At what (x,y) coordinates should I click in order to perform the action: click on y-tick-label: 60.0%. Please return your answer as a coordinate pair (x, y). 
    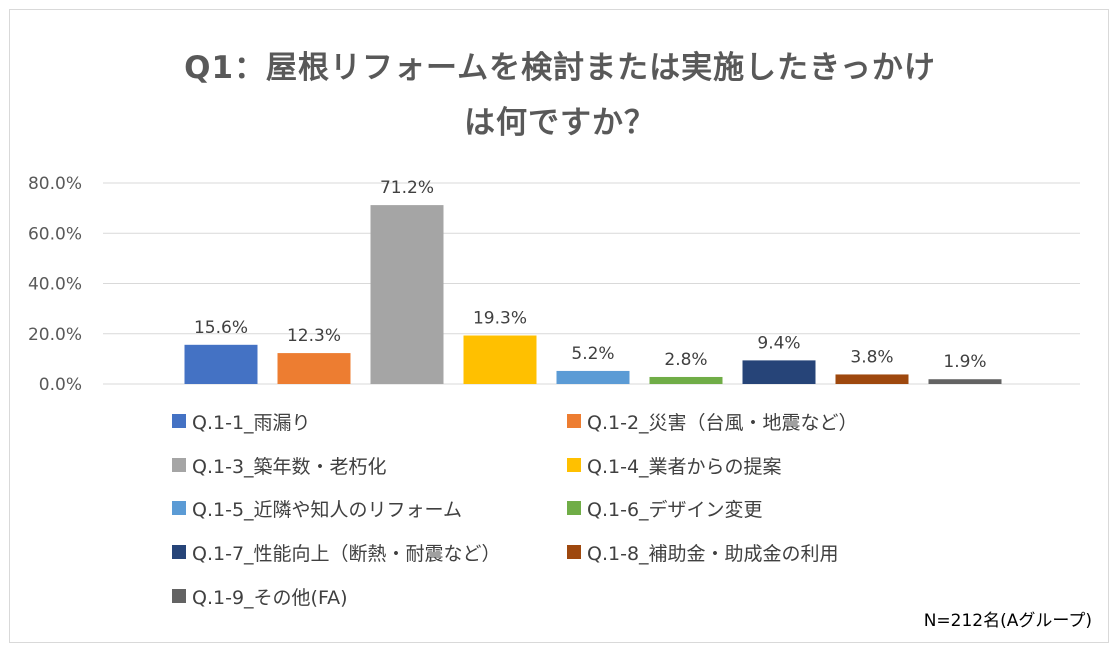
    Looking at the image, I should click on (55, 234).